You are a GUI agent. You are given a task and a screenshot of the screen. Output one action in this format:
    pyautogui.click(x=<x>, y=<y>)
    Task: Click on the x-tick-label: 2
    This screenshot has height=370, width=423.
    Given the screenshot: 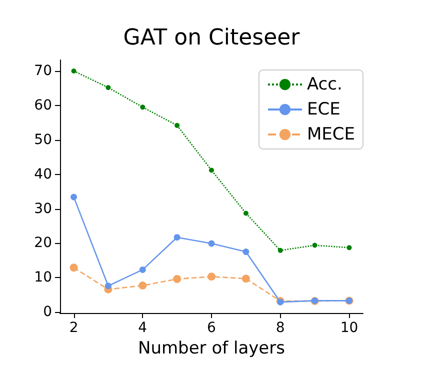 What is the action you would take?
    pyautogui.click(x=73, y=328)
    